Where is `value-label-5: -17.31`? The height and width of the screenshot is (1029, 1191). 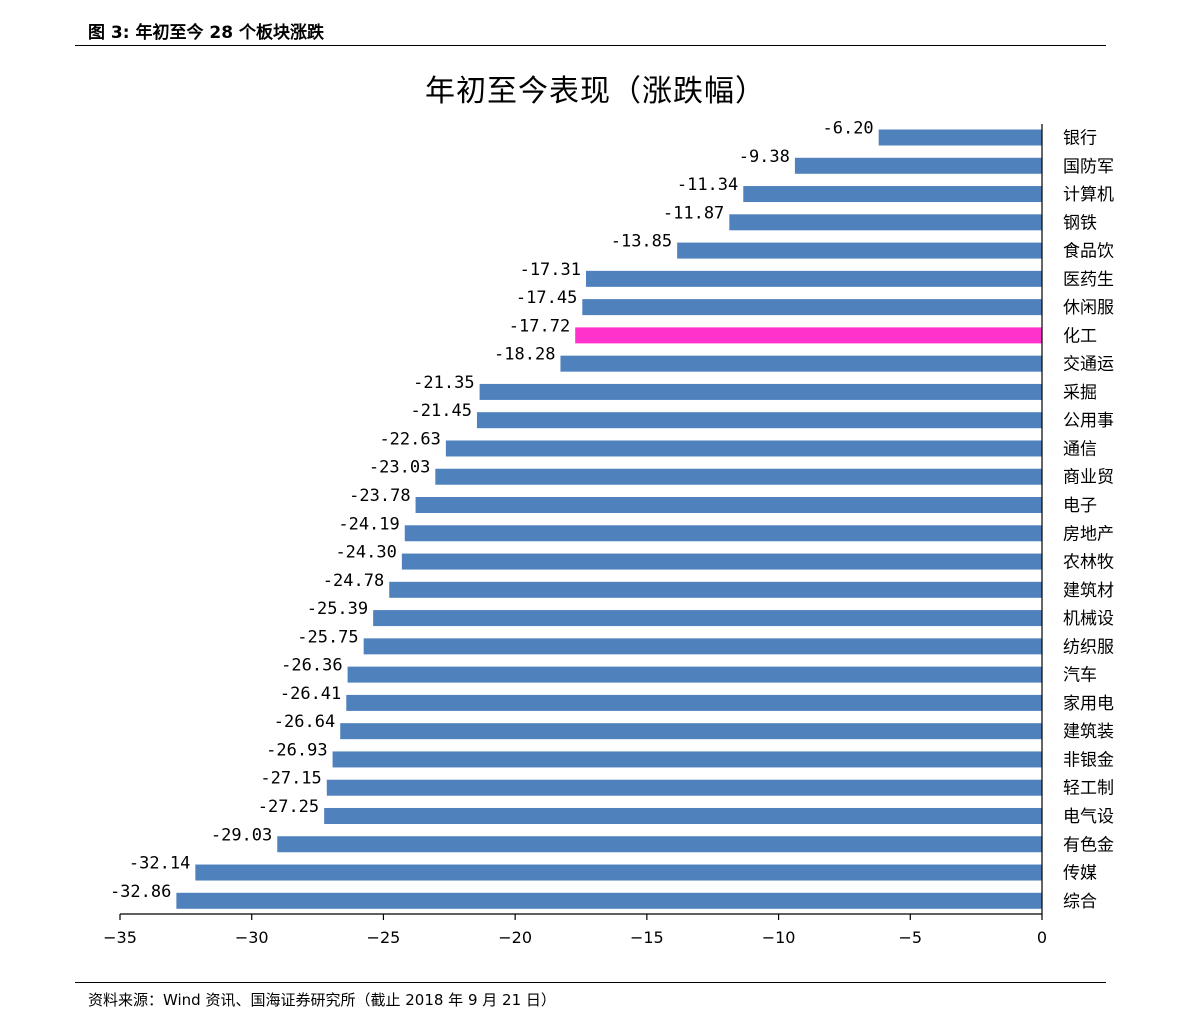 value-label-5: -17.31 is located at coordinates (550, 270).